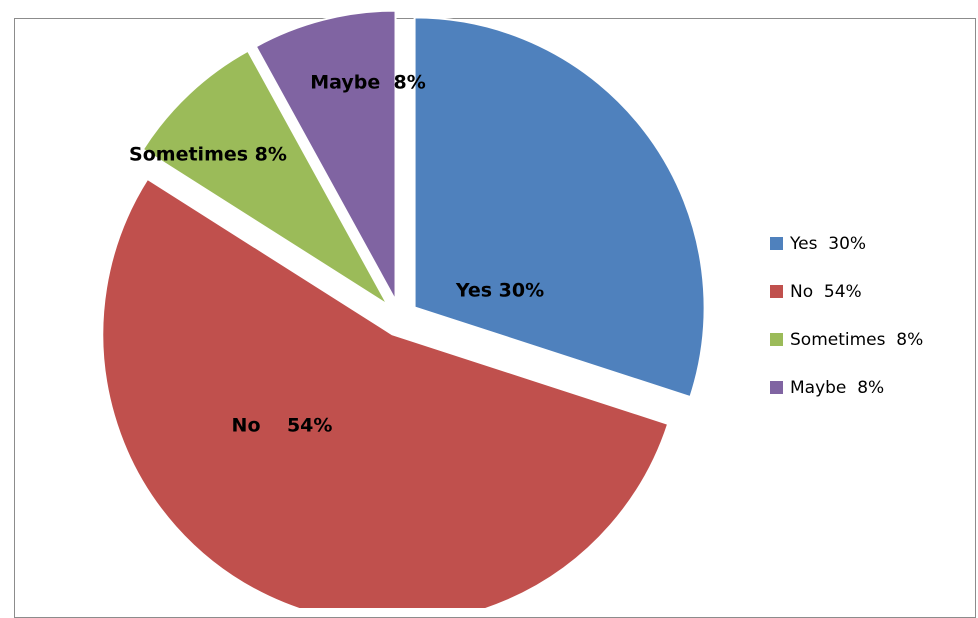  What do you see at coordinates (776, 387) in the screenshot?
I see `legend-swatch-maybe` at bounding box center [776, 387].